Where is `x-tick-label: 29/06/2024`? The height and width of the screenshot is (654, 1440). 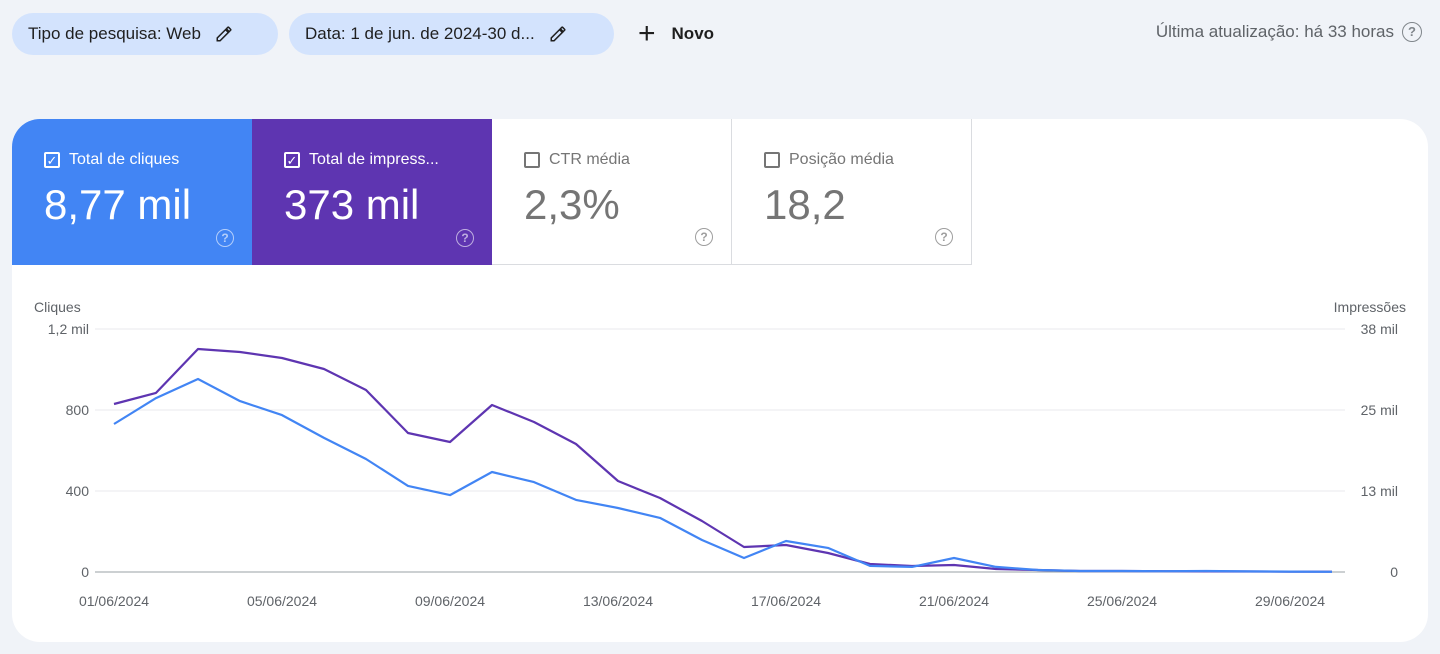 x-tick-label: 29/06/2024 is located at coordinates (1290, 601).